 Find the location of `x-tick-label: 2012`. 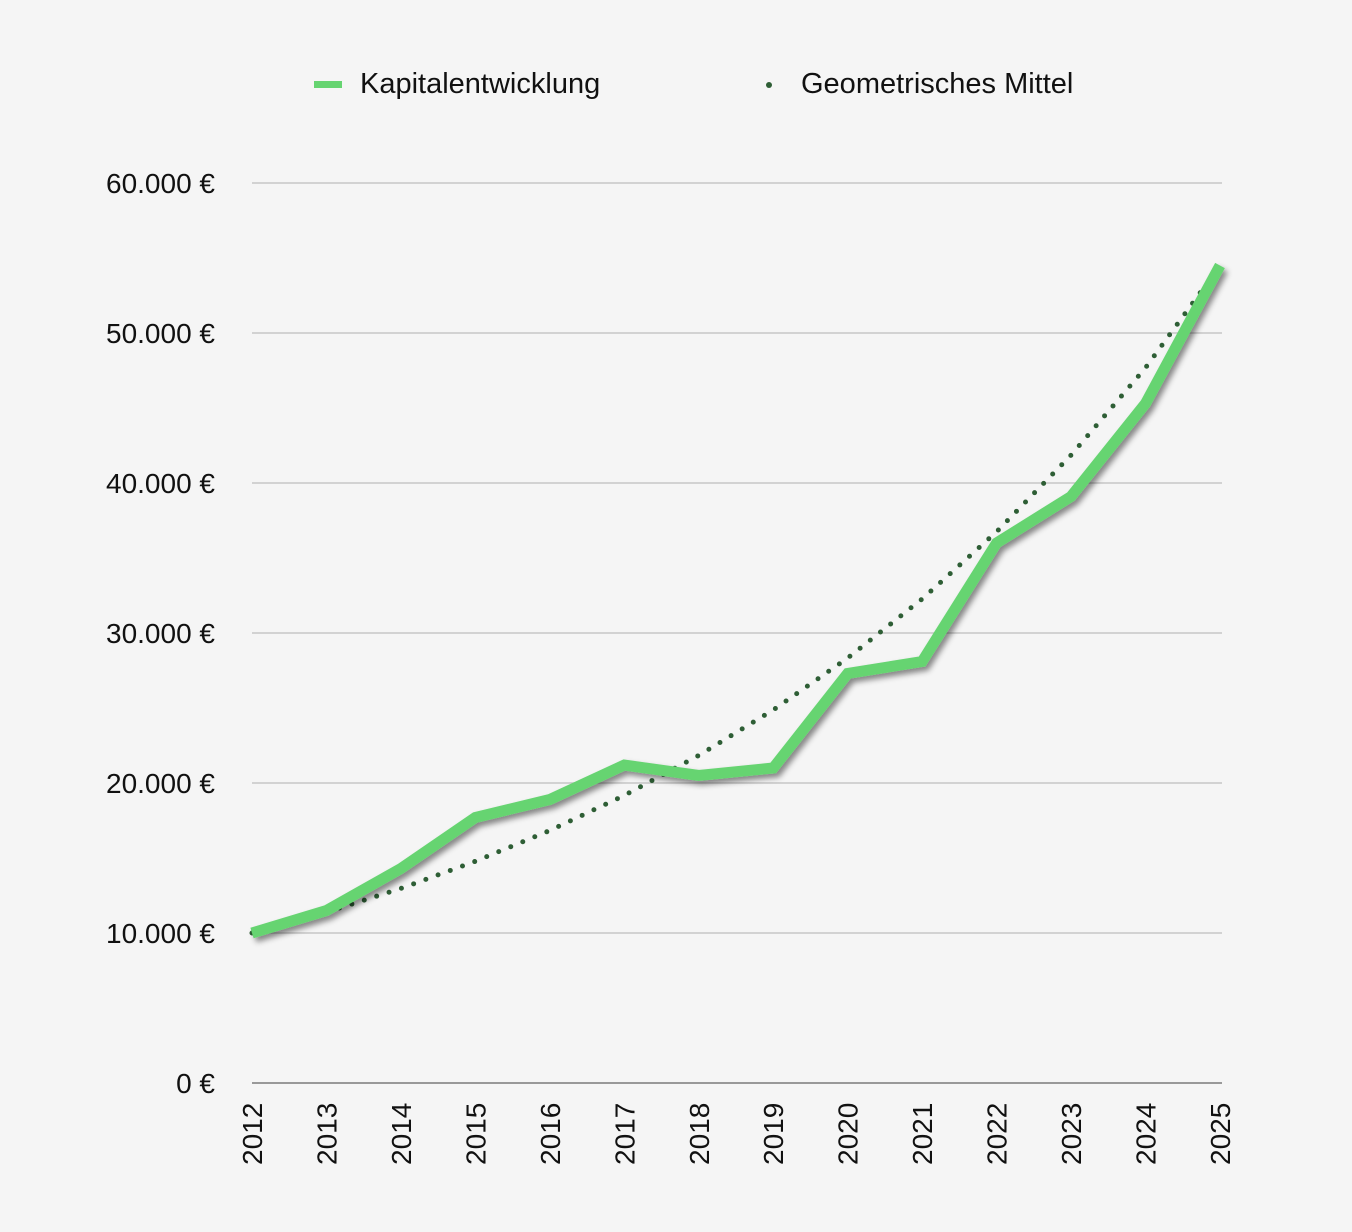

x-tick-label: 2012 is located at coordinates (252, 1134).